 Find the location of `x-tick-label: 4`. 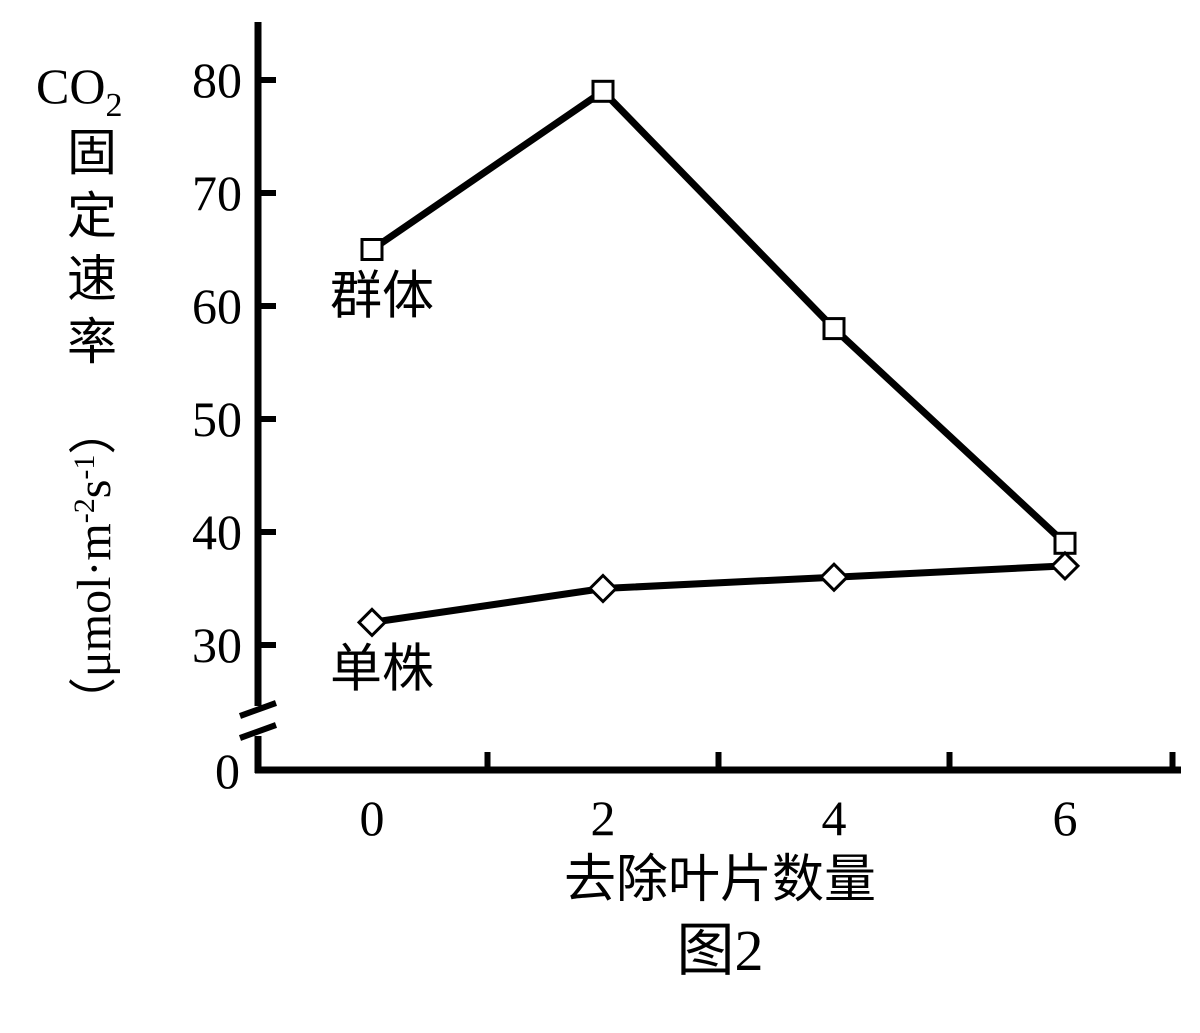

x-tick-label: 4 is located at coordinates (834, 818).